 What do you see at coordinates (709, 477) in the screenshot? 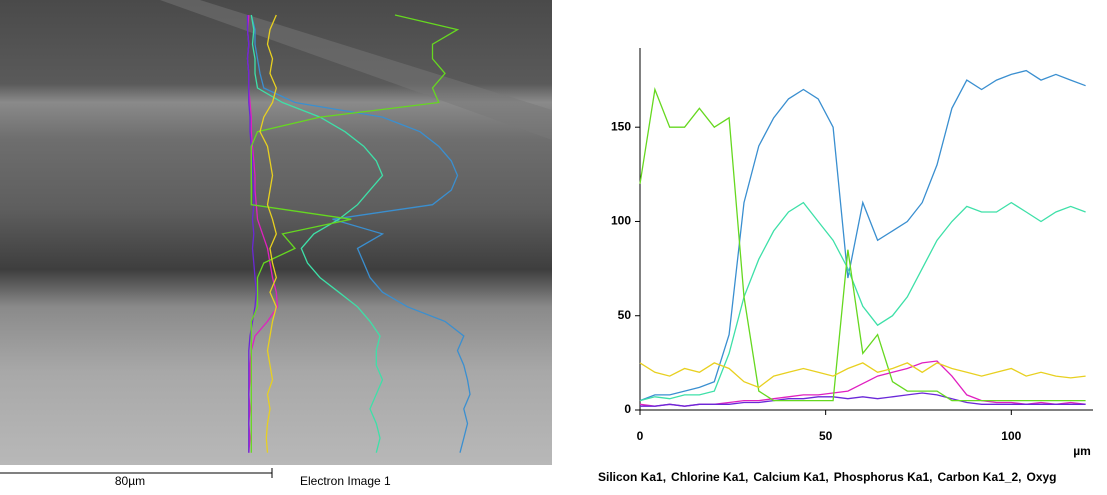
I see `legend-entry: Chlorine Ka1,` at bounding box center [709, 477].